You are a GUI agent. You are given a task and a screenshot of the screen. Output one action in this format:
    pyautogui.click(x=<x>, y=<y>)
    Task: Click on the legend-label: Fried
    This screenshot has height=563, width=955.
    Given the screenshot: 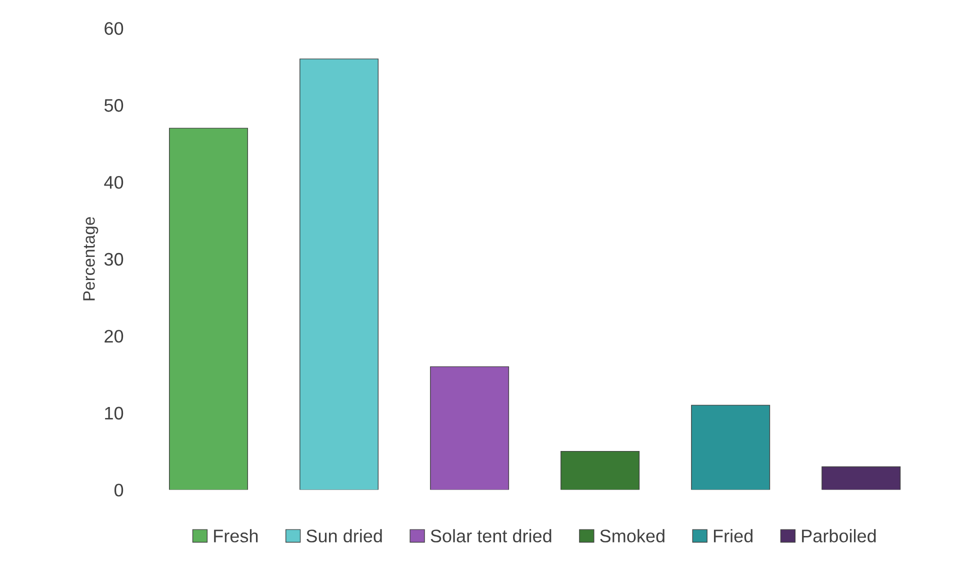 What is the action you would take?
    pyautogui.click(x=733, y=535)
    